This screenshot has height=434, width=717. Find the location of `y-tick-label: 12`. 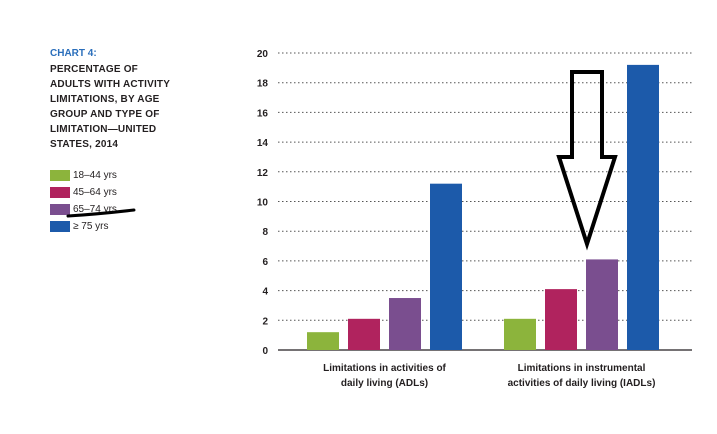

y-tick-label: 12 is located at coordinates (263, 173).